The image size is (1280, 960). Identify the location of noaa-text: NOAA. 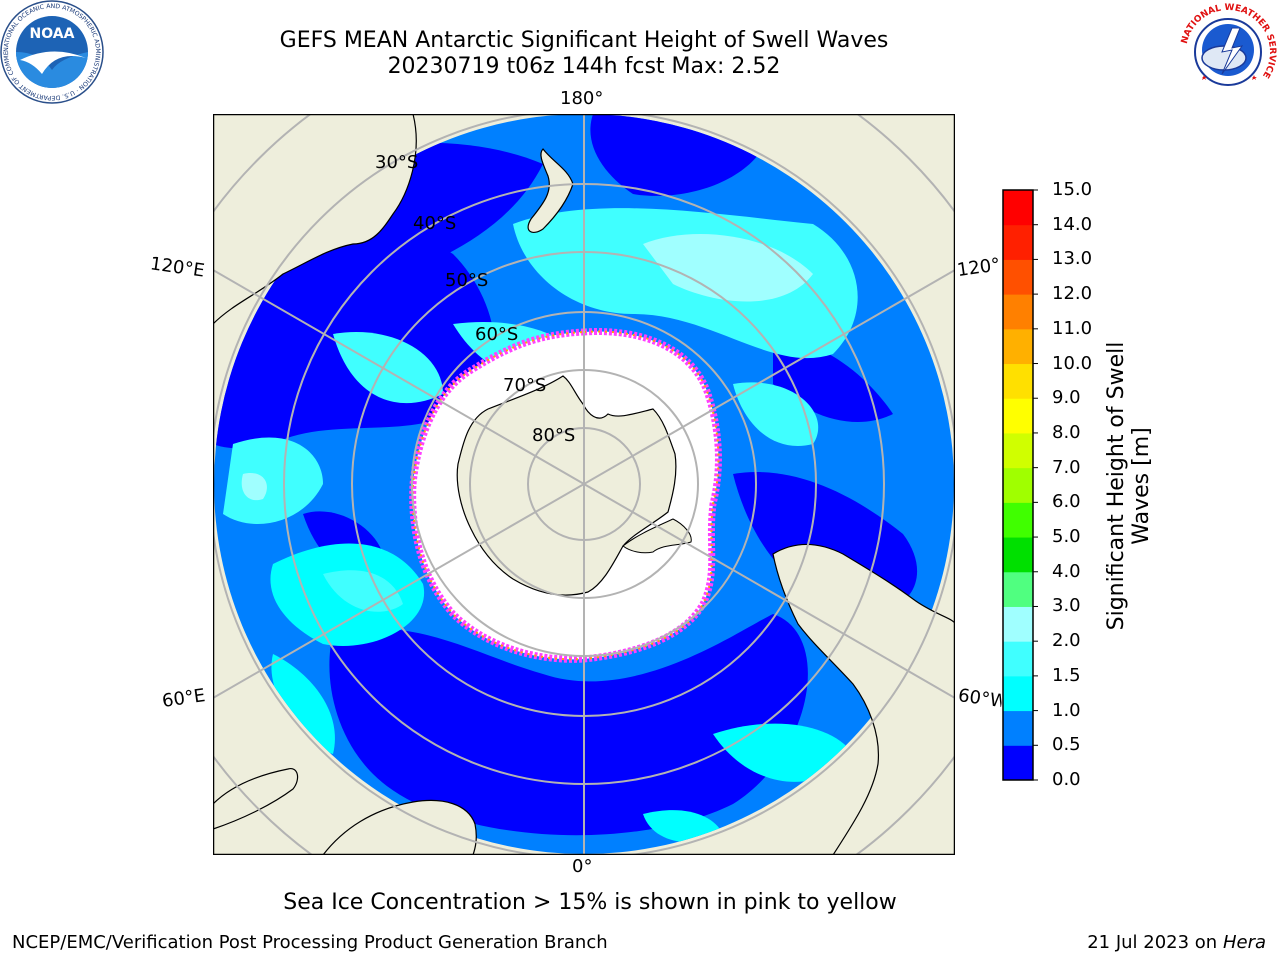
(52, 34).